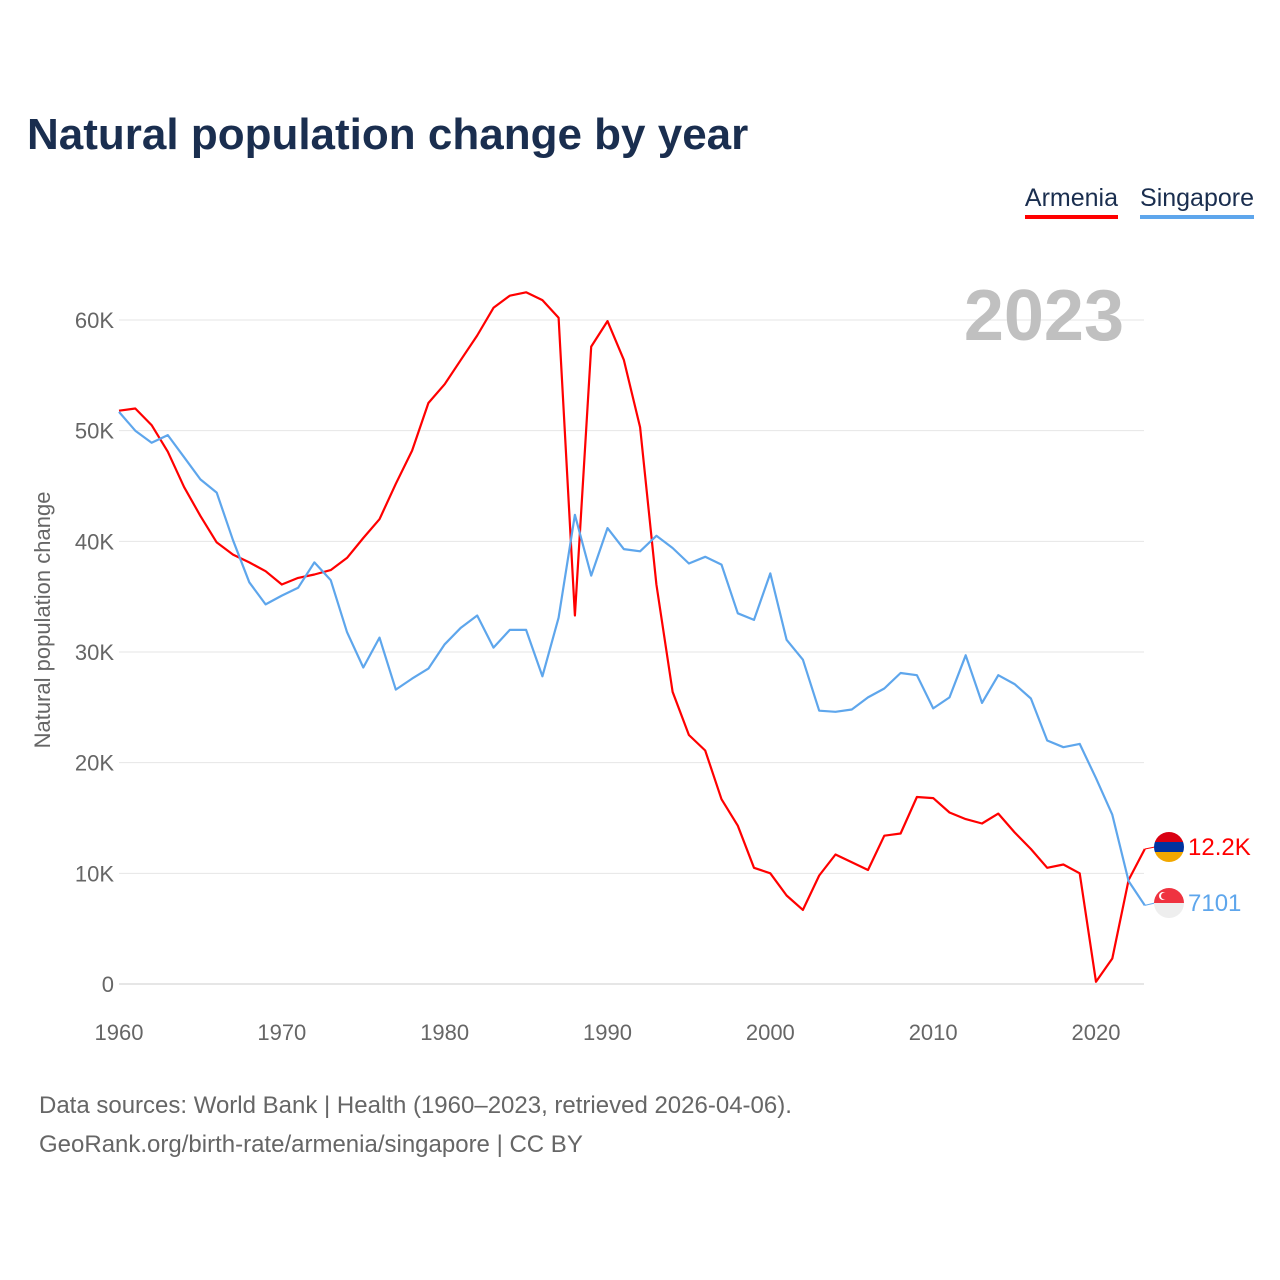 The height and width of the screenshot is (1280, 1280). I want to click on end-value-label: 12.2K, so click(1219, 847).